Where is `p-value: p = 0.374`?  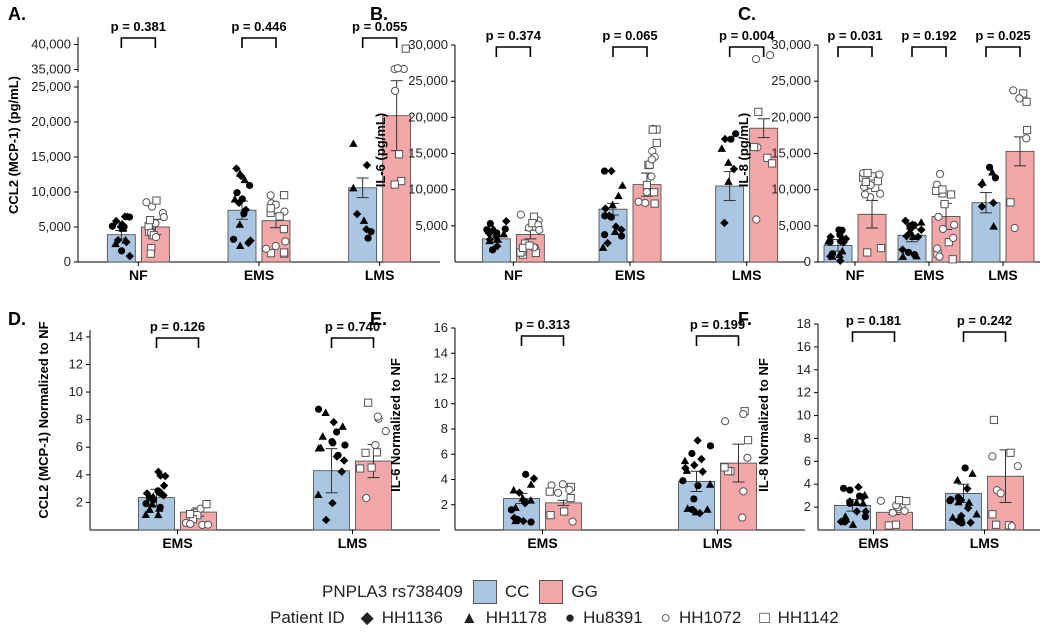
p-value: p = 0.374 is located at coordinates (514, 35).